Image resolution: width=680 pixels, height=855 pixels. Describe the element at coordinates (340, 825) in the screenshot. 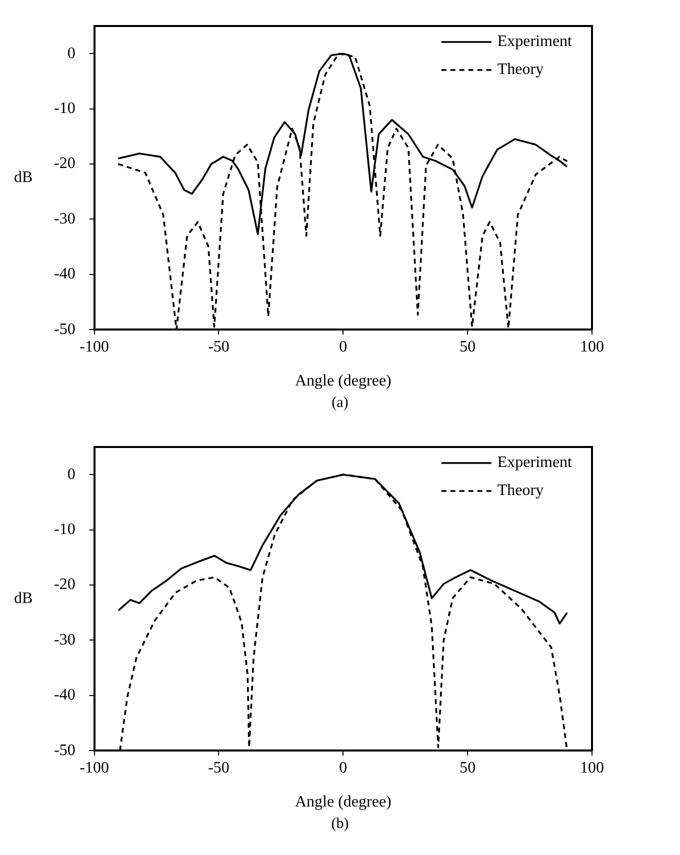

I see `text: (b)` at that location.